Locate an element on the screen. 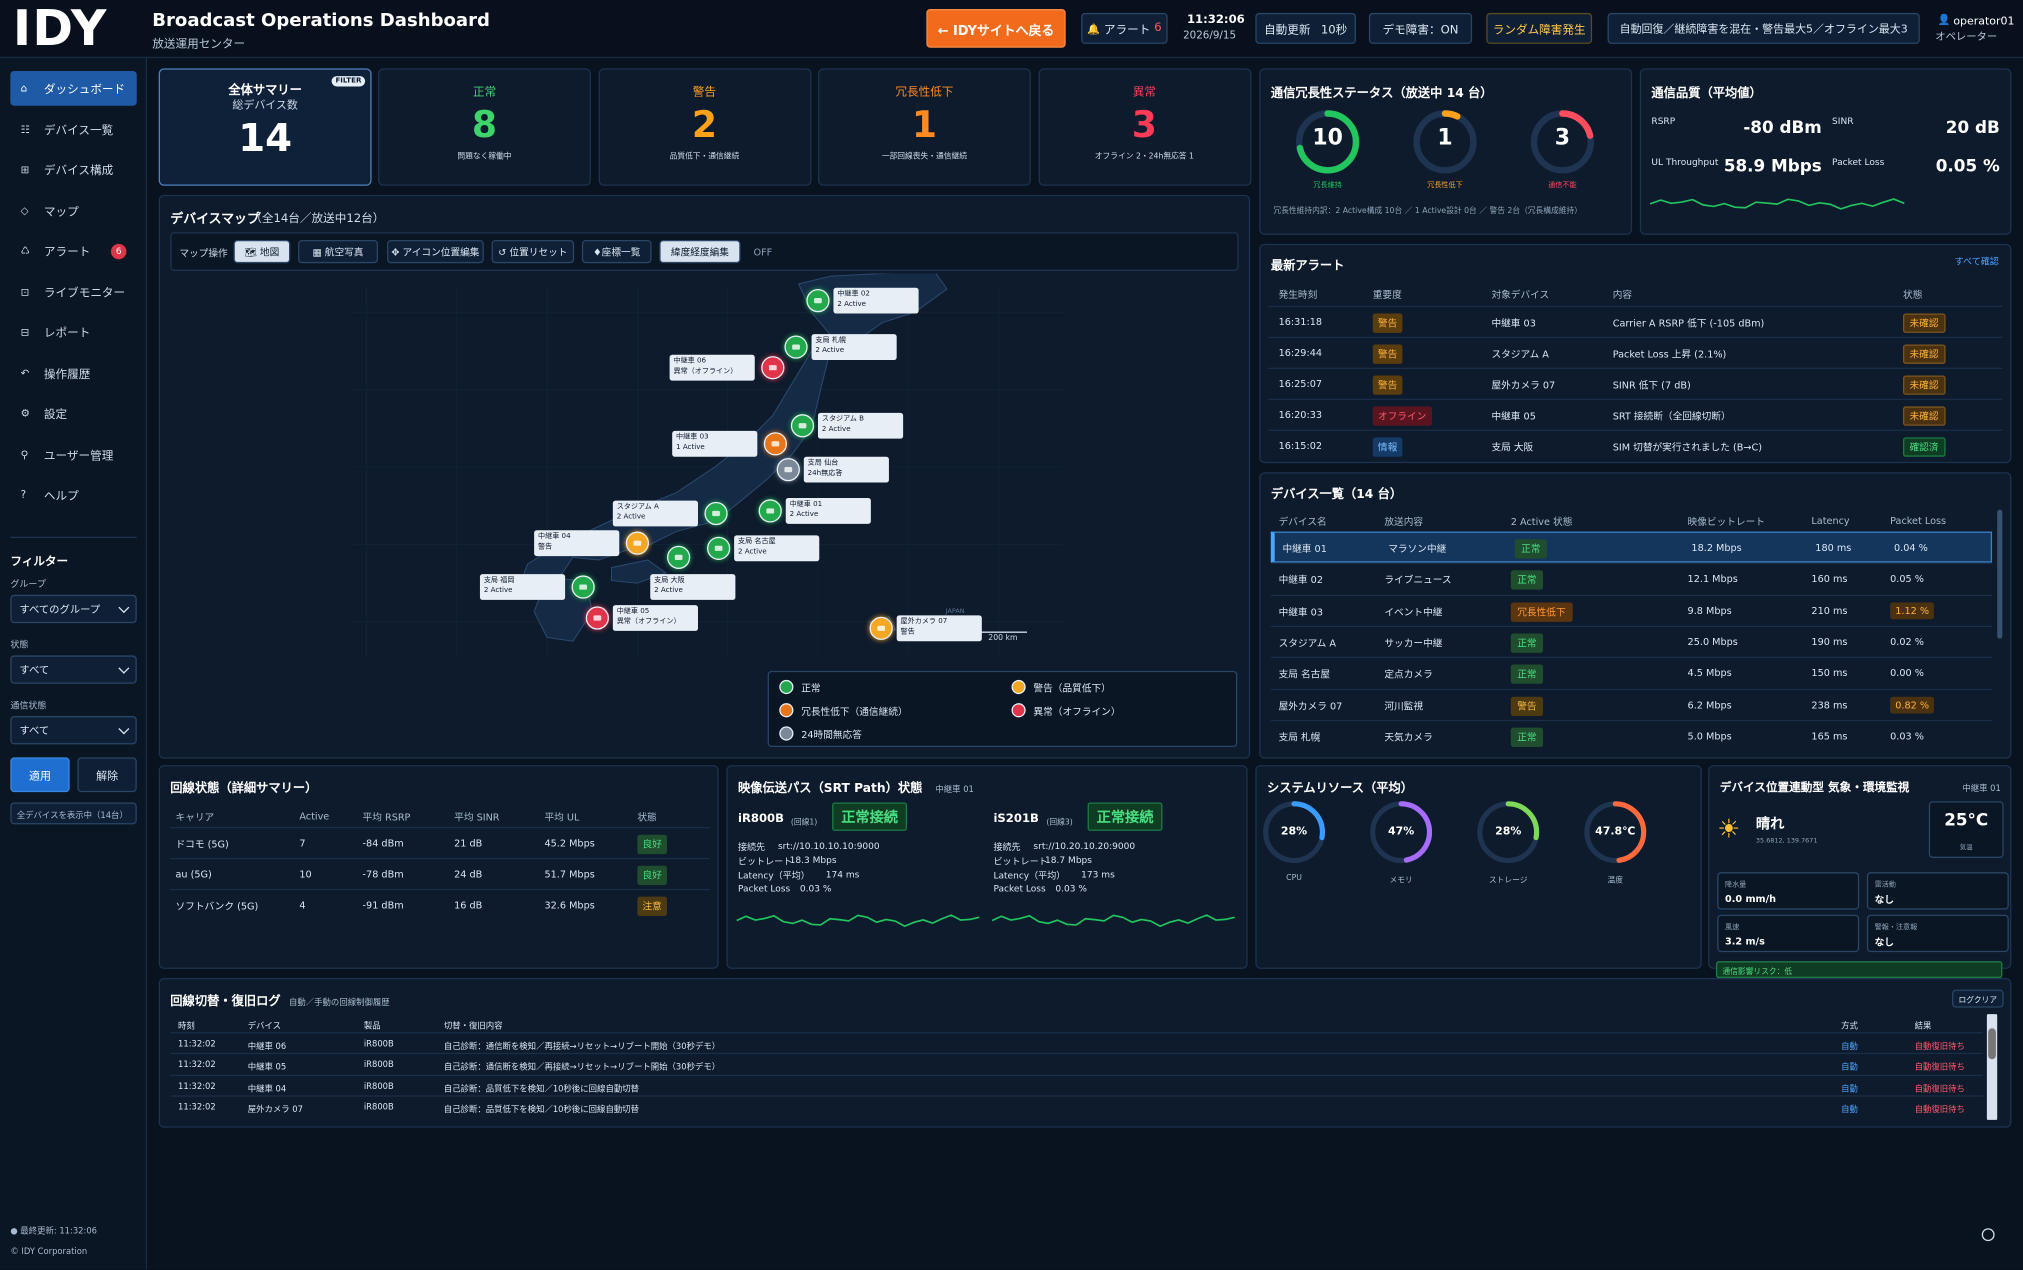  map-button: 緯度経度編集 is located at coordinates (700, 251).